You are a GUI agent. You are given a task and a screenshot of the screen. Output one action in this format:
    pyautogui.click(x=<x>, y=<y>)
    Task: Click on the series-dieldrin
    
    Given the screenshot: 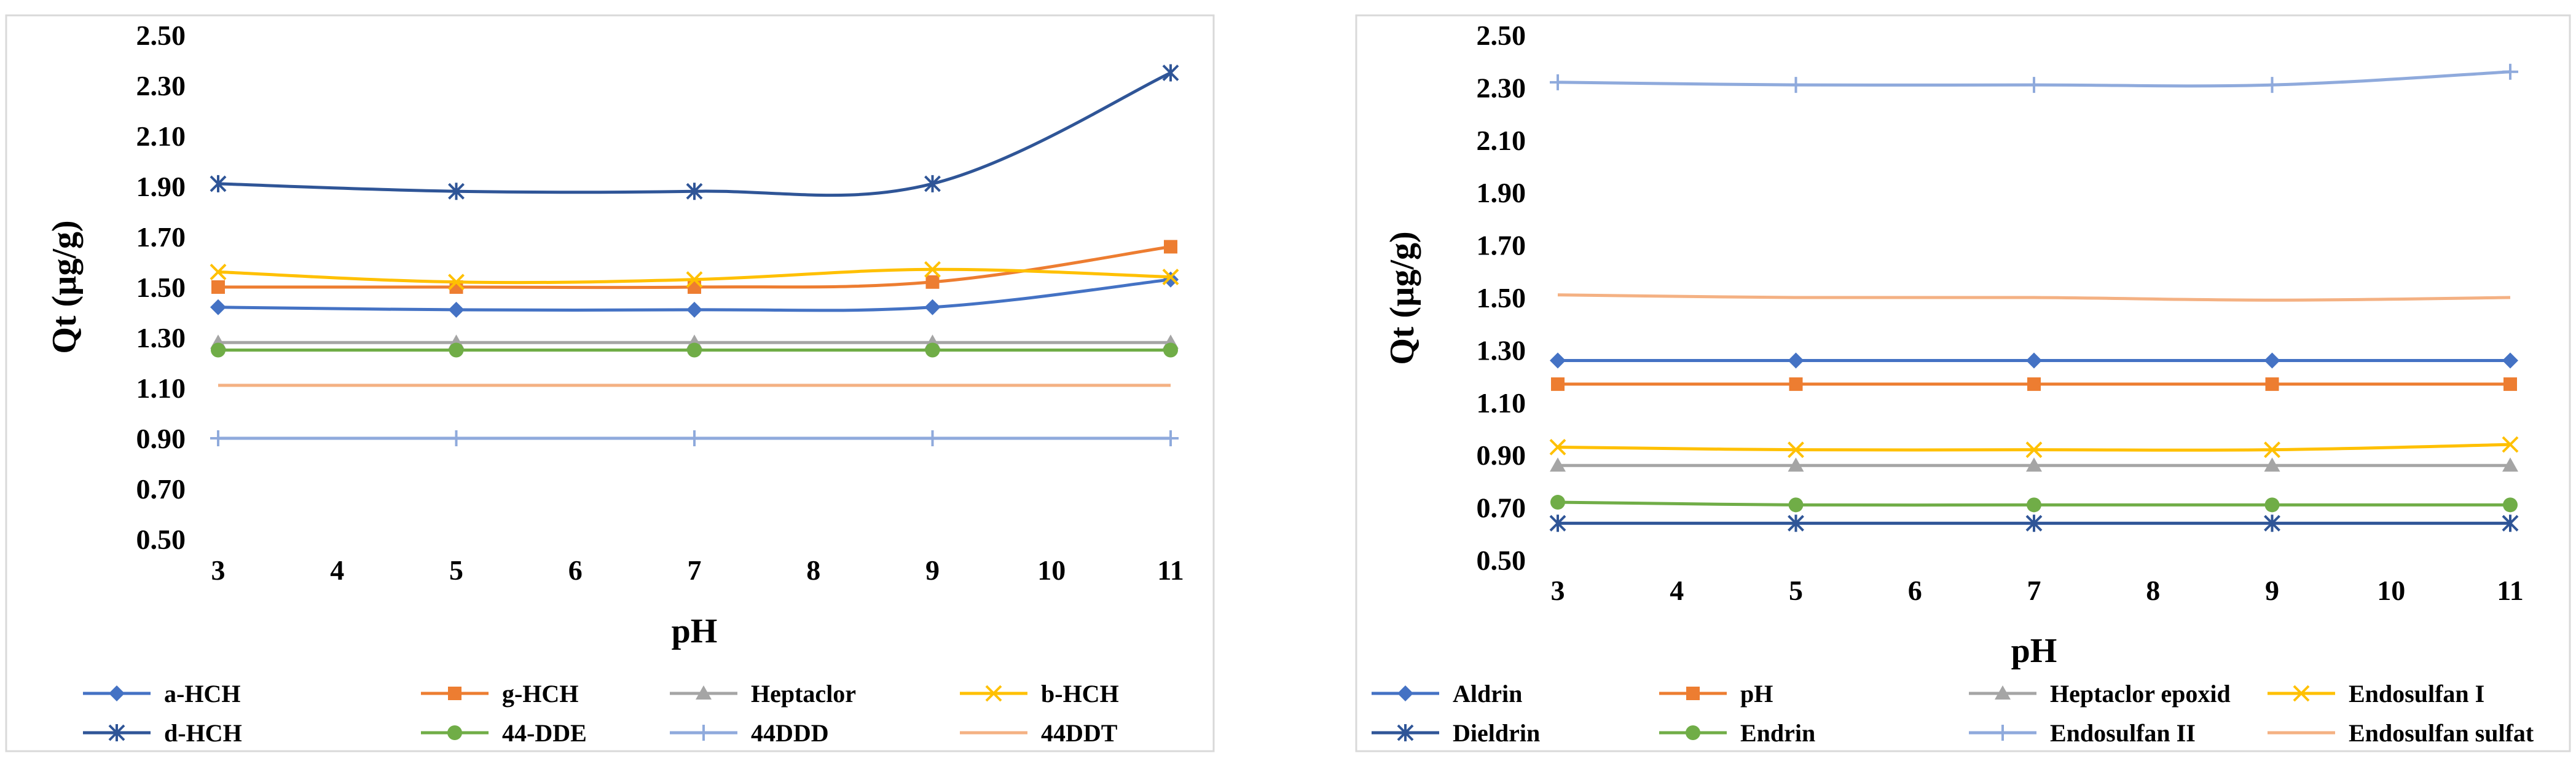 What is the action you would take?
    pyautogui.click(x=2034, y=523)
    